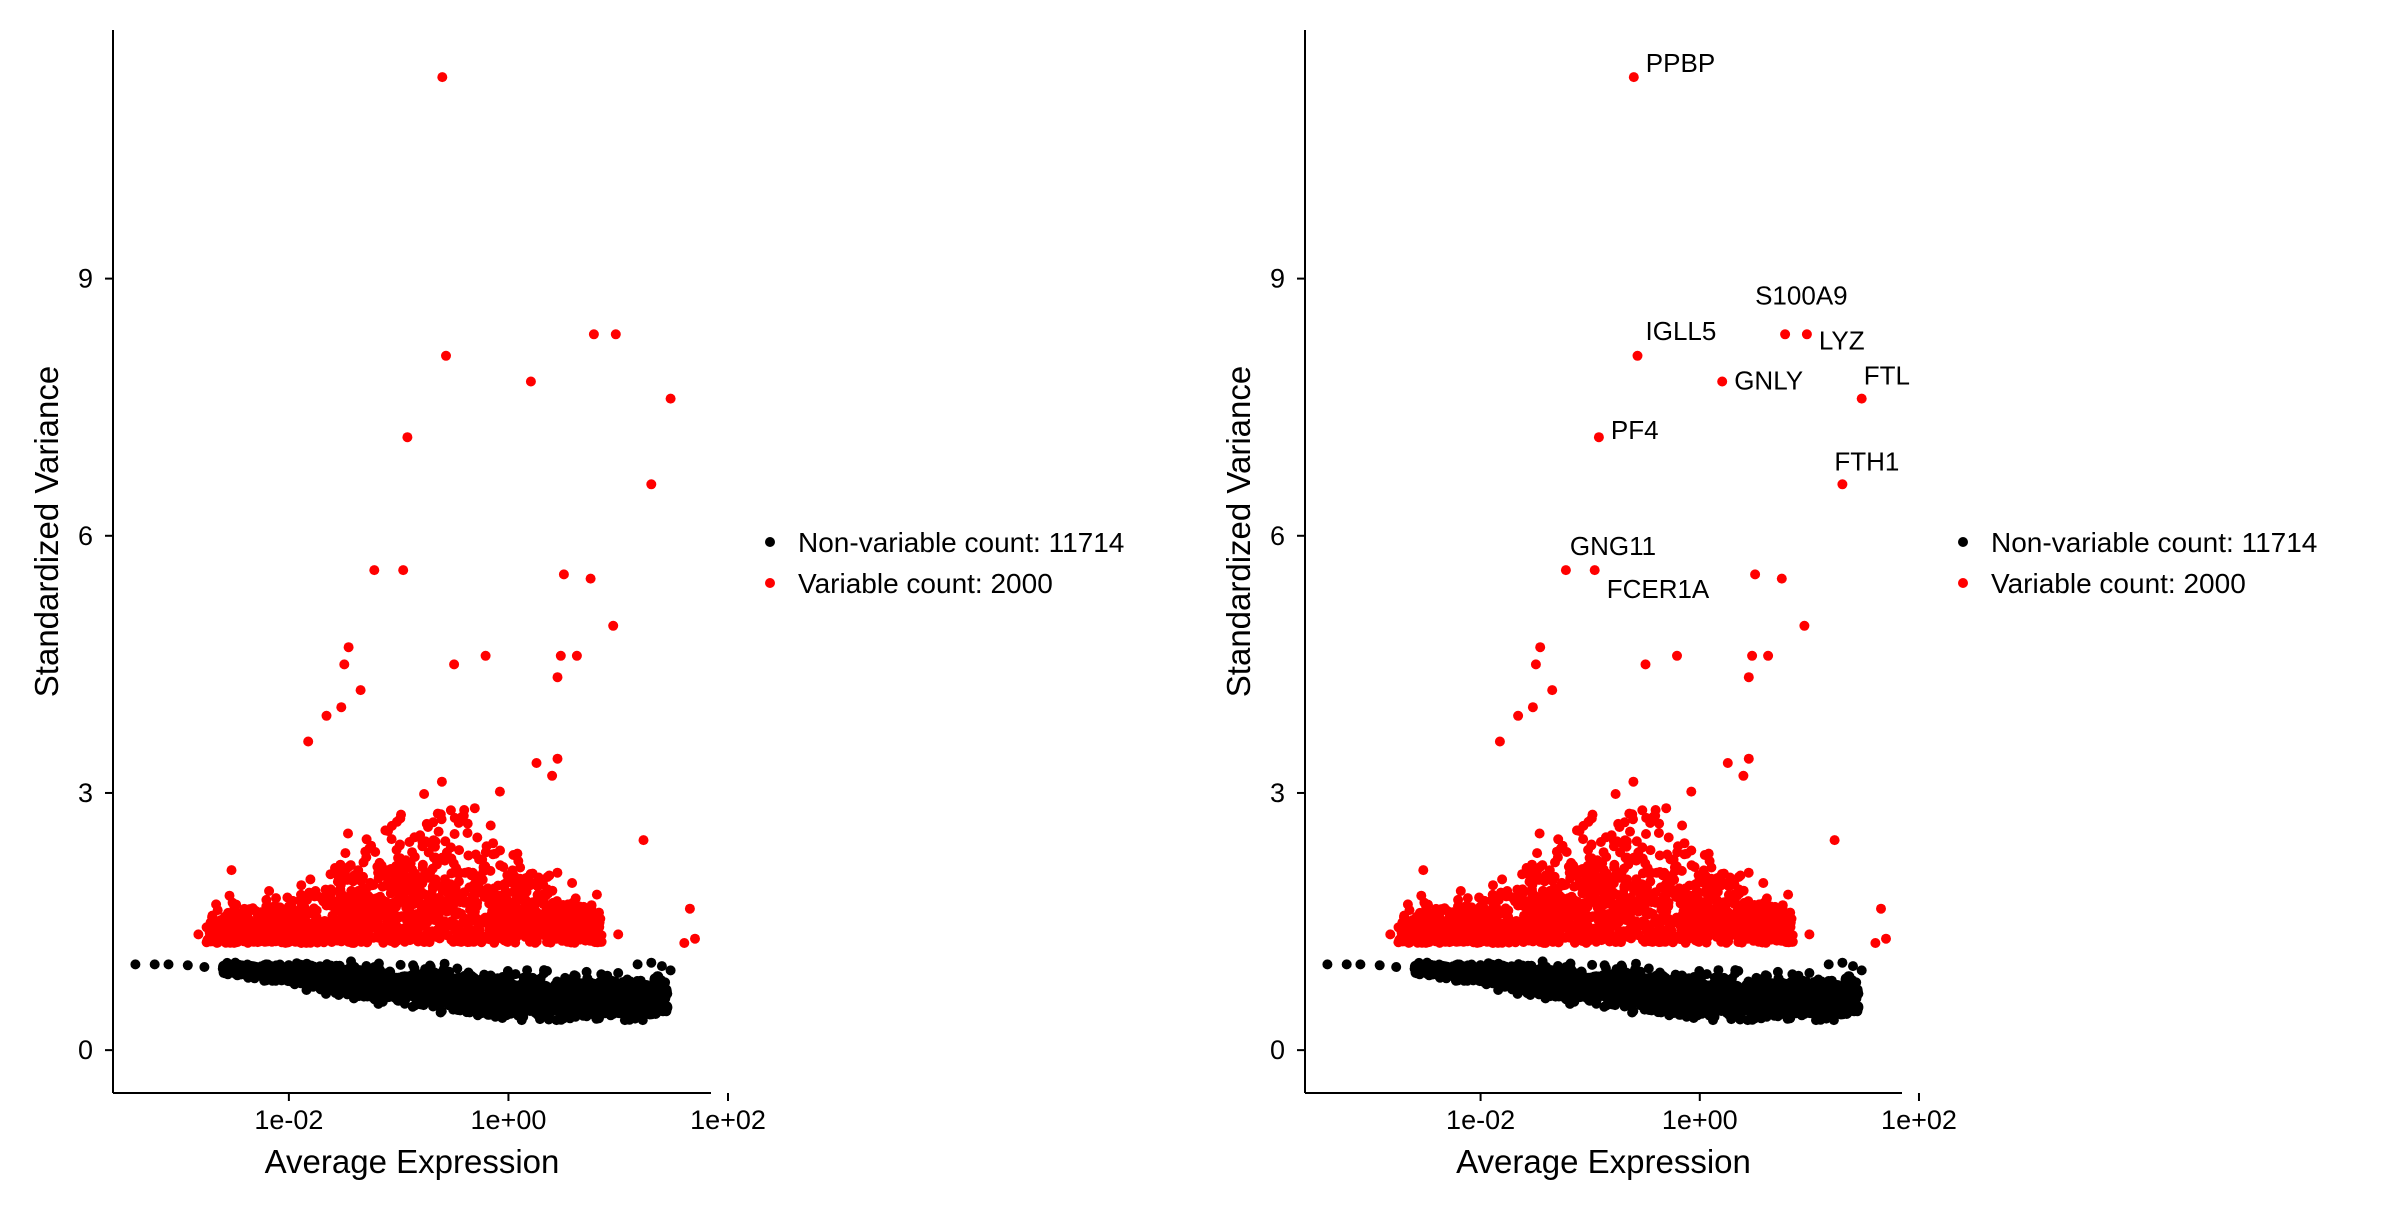 This screenshot has width=2402, height=1212. I want to click on left-legend-nonvariable-label: Non-variable count: 11714, so click(961, 542).